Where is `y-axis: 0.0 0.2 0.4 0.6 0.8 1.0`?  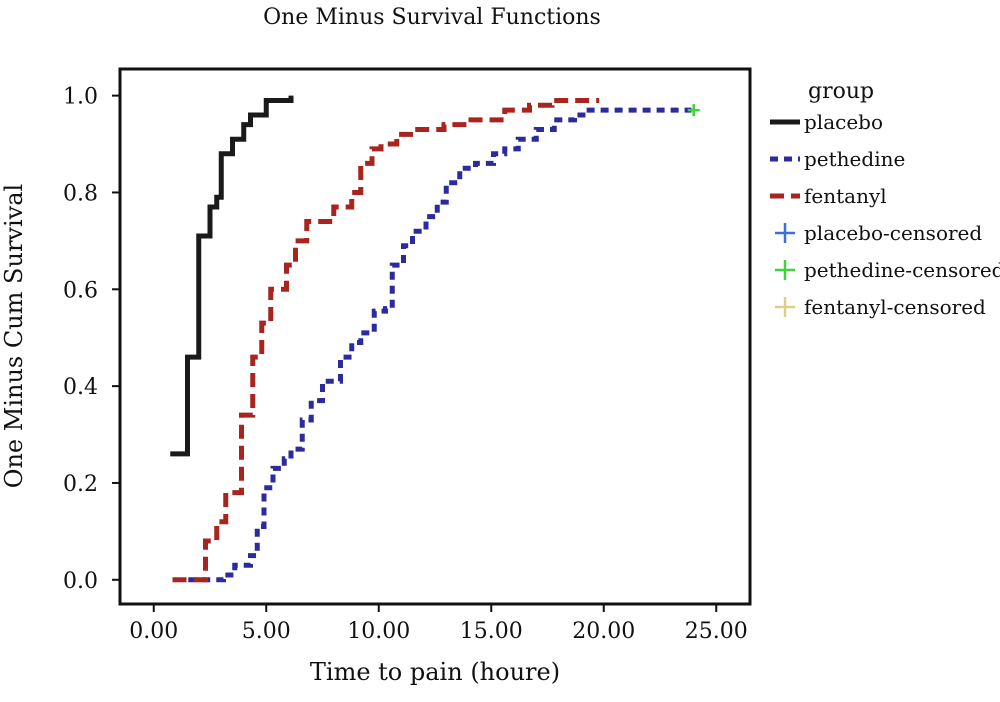
y-axis: 0.0 0.2 0.4 0.6 0.8 1.0 is located at coordinates (91, 339).